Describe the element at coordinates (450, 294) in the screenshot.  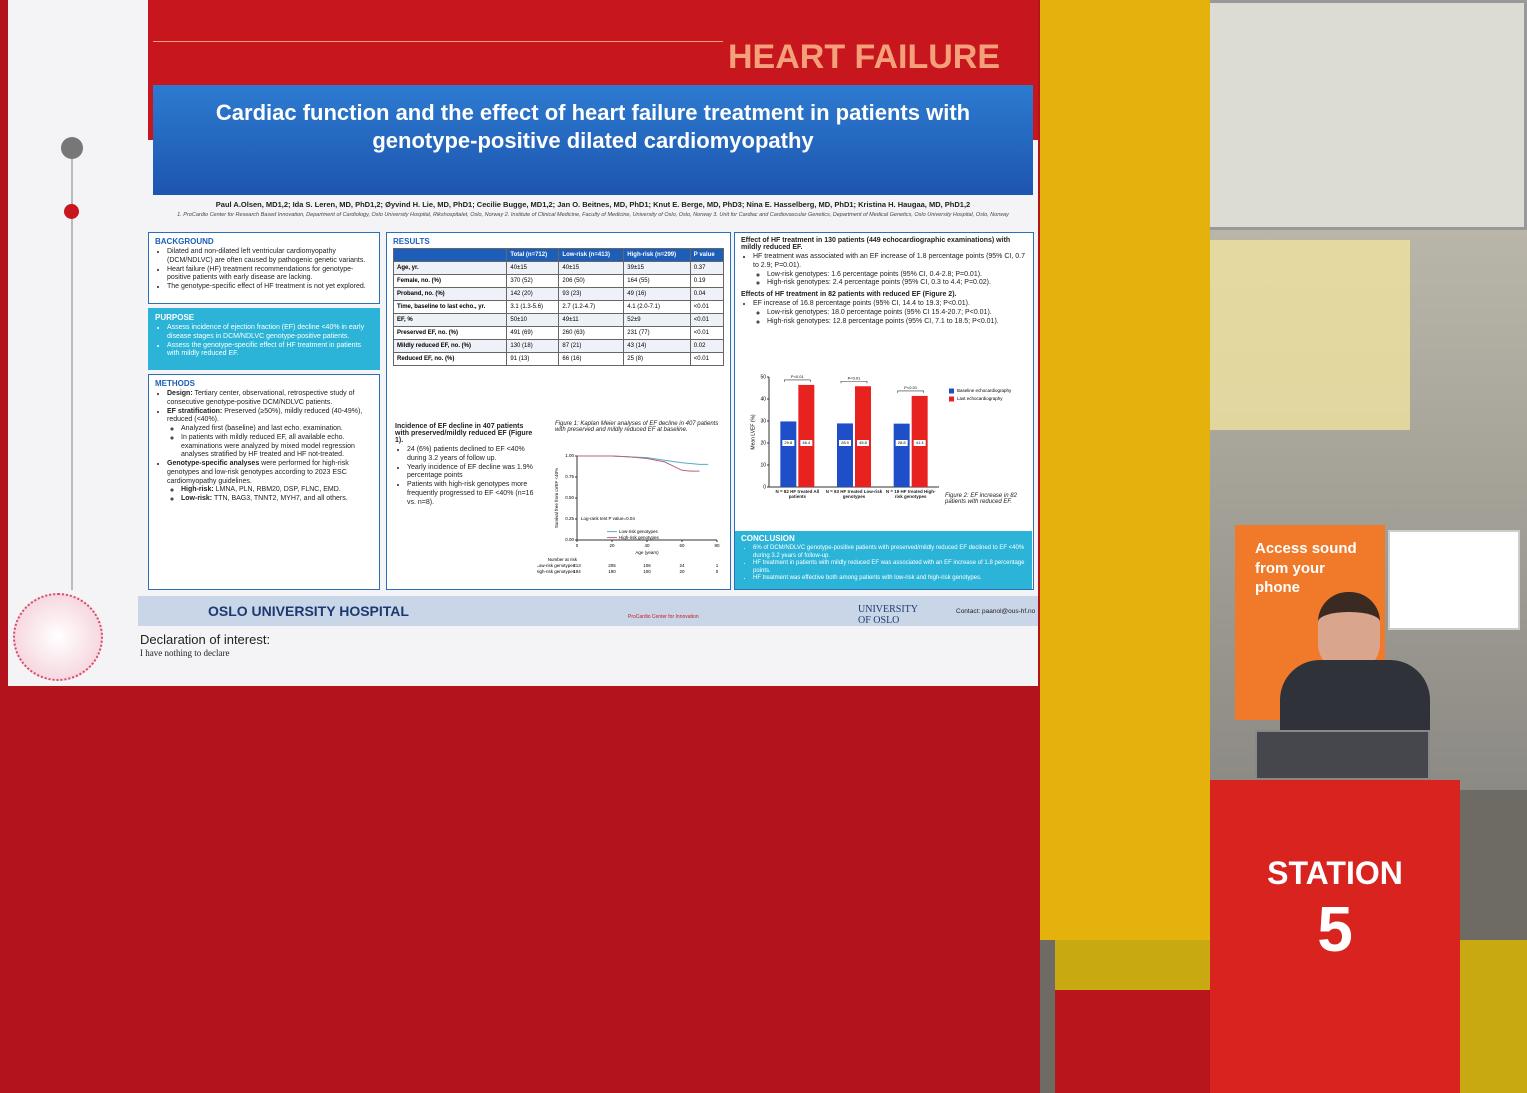
I see `row-label: Proband, no. (%)` at that location.